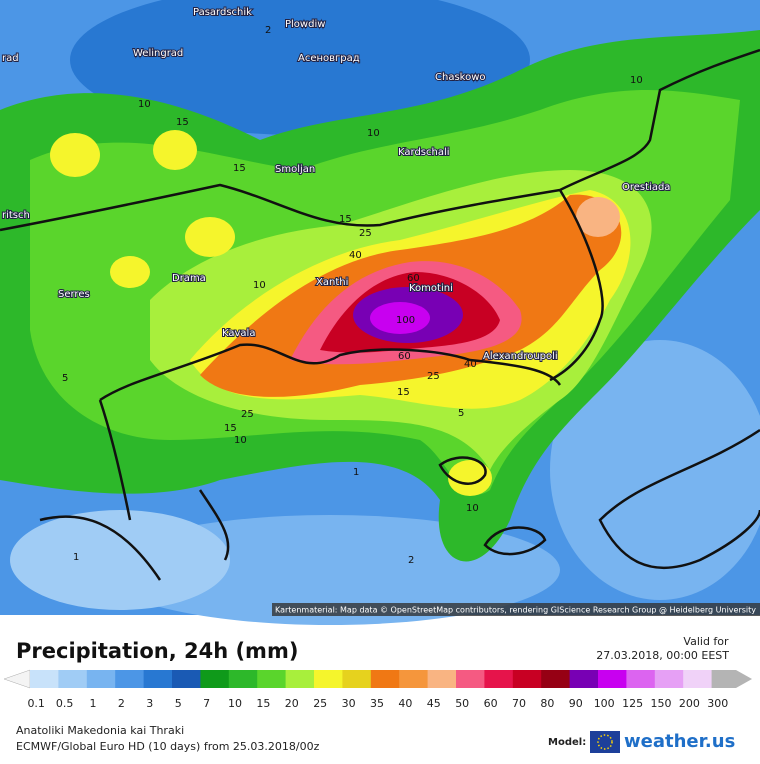 The width and height of the screenshot is (760, 764). Describe the element at coordinates (268, 30) in the screenshot. I see `contour-label: 2` at that location.